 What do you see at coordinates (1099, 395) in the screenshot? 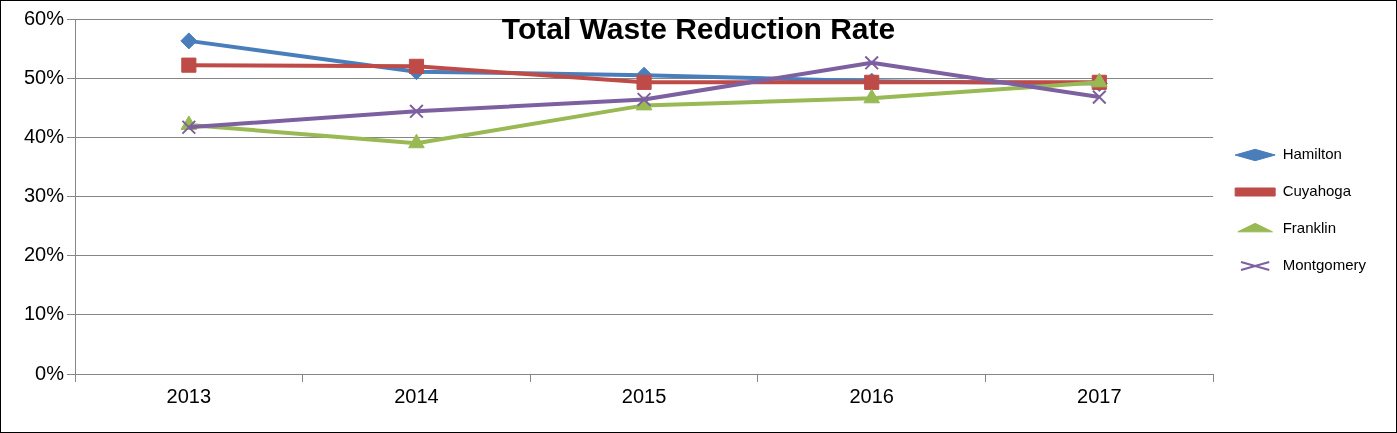
I see `x-tick-label: 2017` at bounding box center [1099, 395].